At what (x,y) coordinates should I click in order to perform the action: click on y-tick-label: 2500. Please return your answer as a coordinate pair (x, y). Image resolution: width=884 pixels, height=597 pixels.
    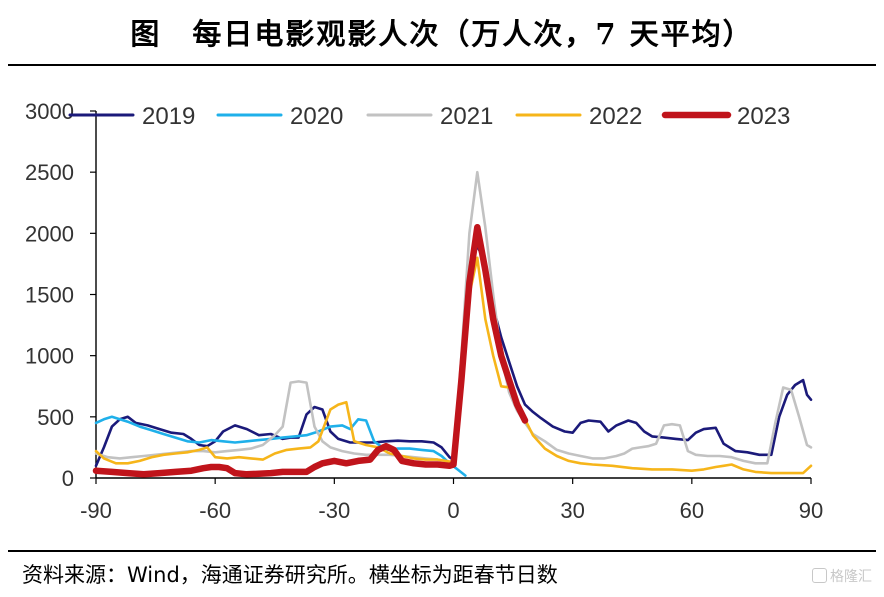
    Looking at the image, I should click on (49, 172).